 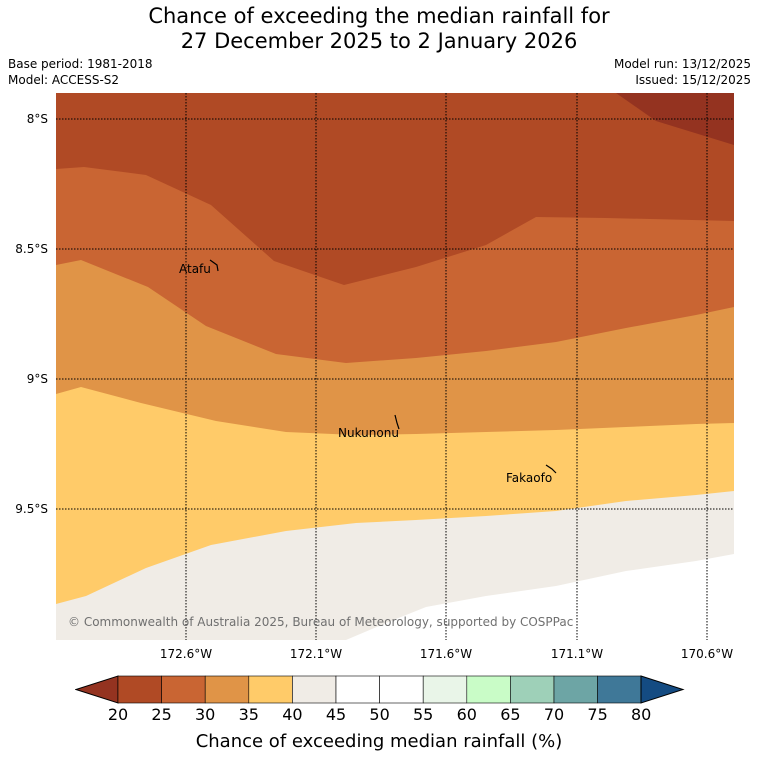 What do you see at coordinates (397, 422) in the screenshot?
I see `nukunonu-atoll-outline` at bounding box center [397, 422].